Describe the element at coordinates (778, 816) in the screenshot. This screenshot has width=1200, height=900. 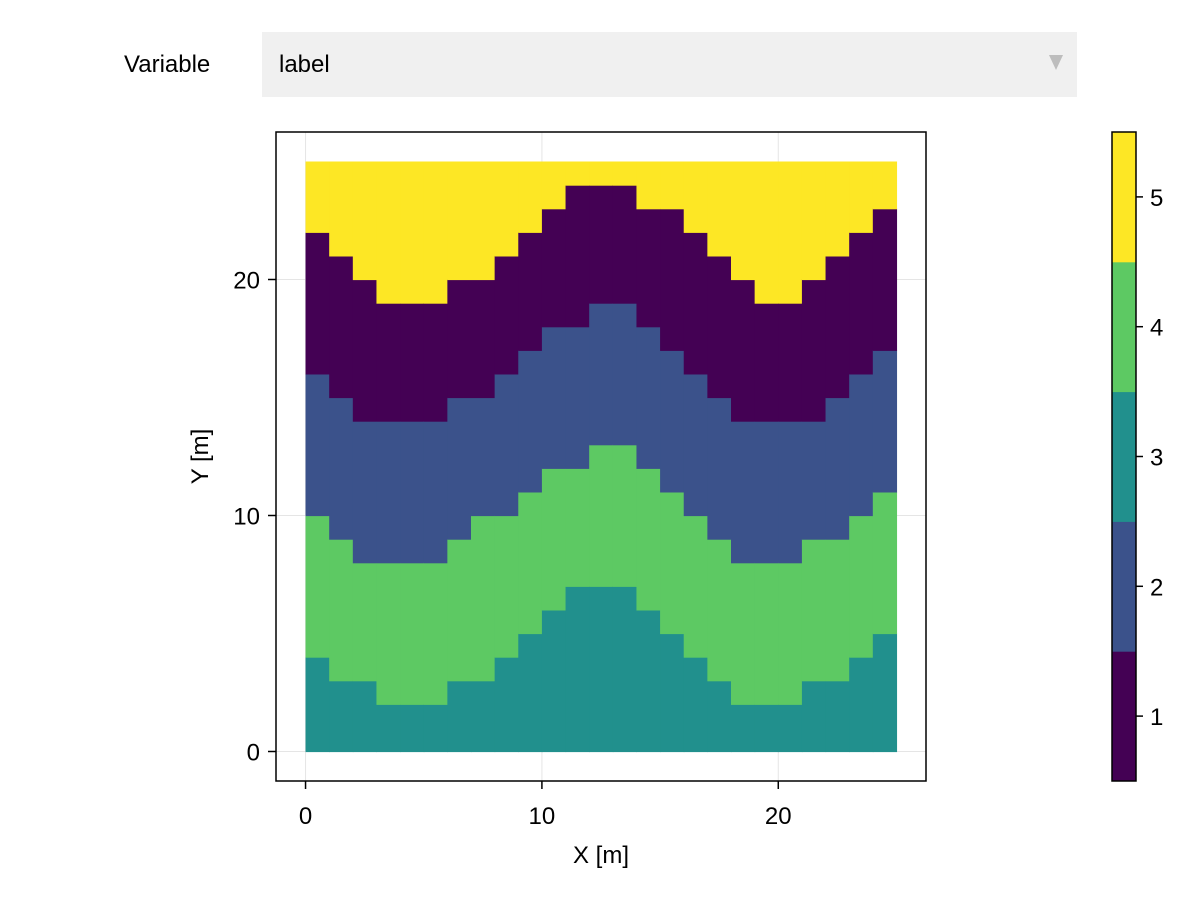
I see `x-tick-label: 20` at that location.